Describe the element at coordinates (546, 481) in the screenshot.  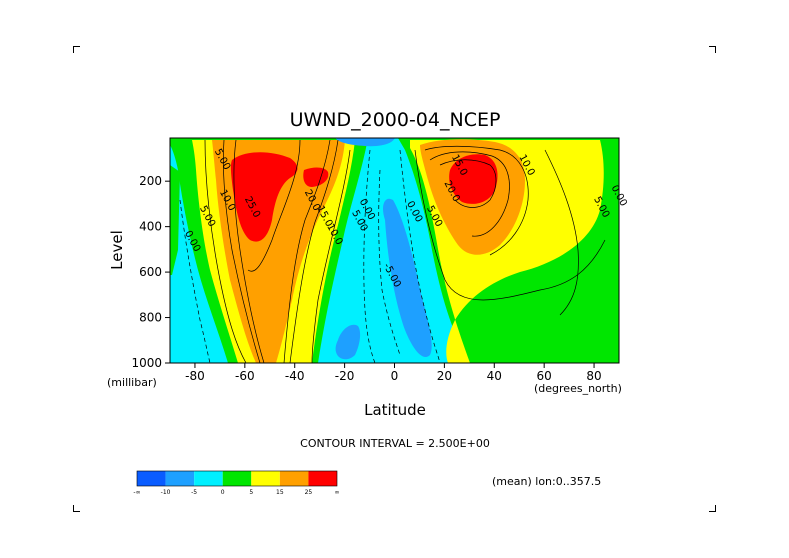
I see `averaging-label: (mean) lon:0..357.5` at that location.